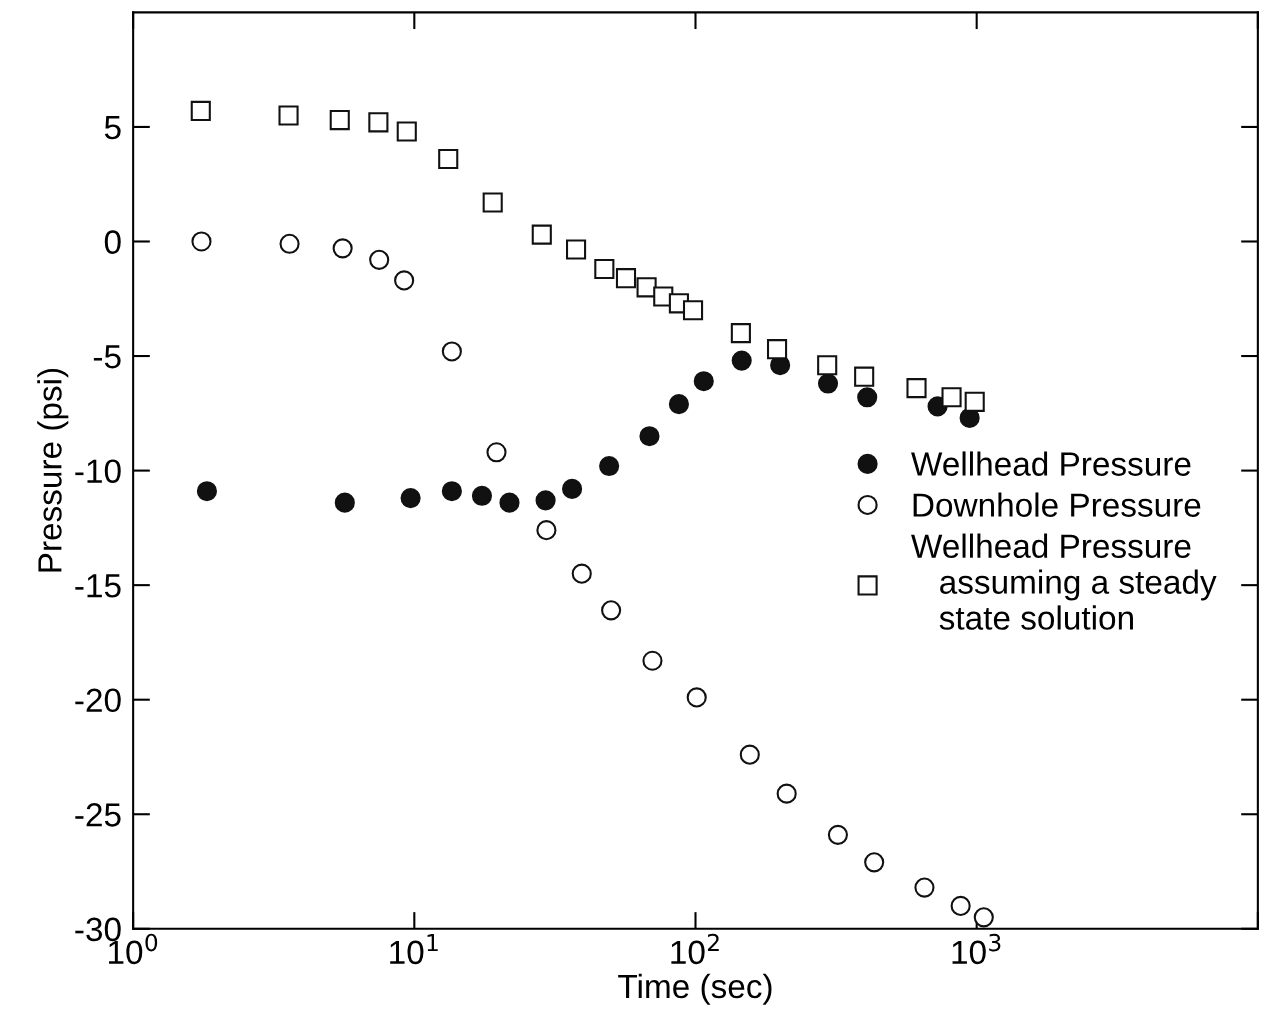 This screenshot has width=1268, height=1032. Describe the element at coordinates (1051, 463) in the screenshot. I see `legend-label: Wellhead Pressure` at that location.